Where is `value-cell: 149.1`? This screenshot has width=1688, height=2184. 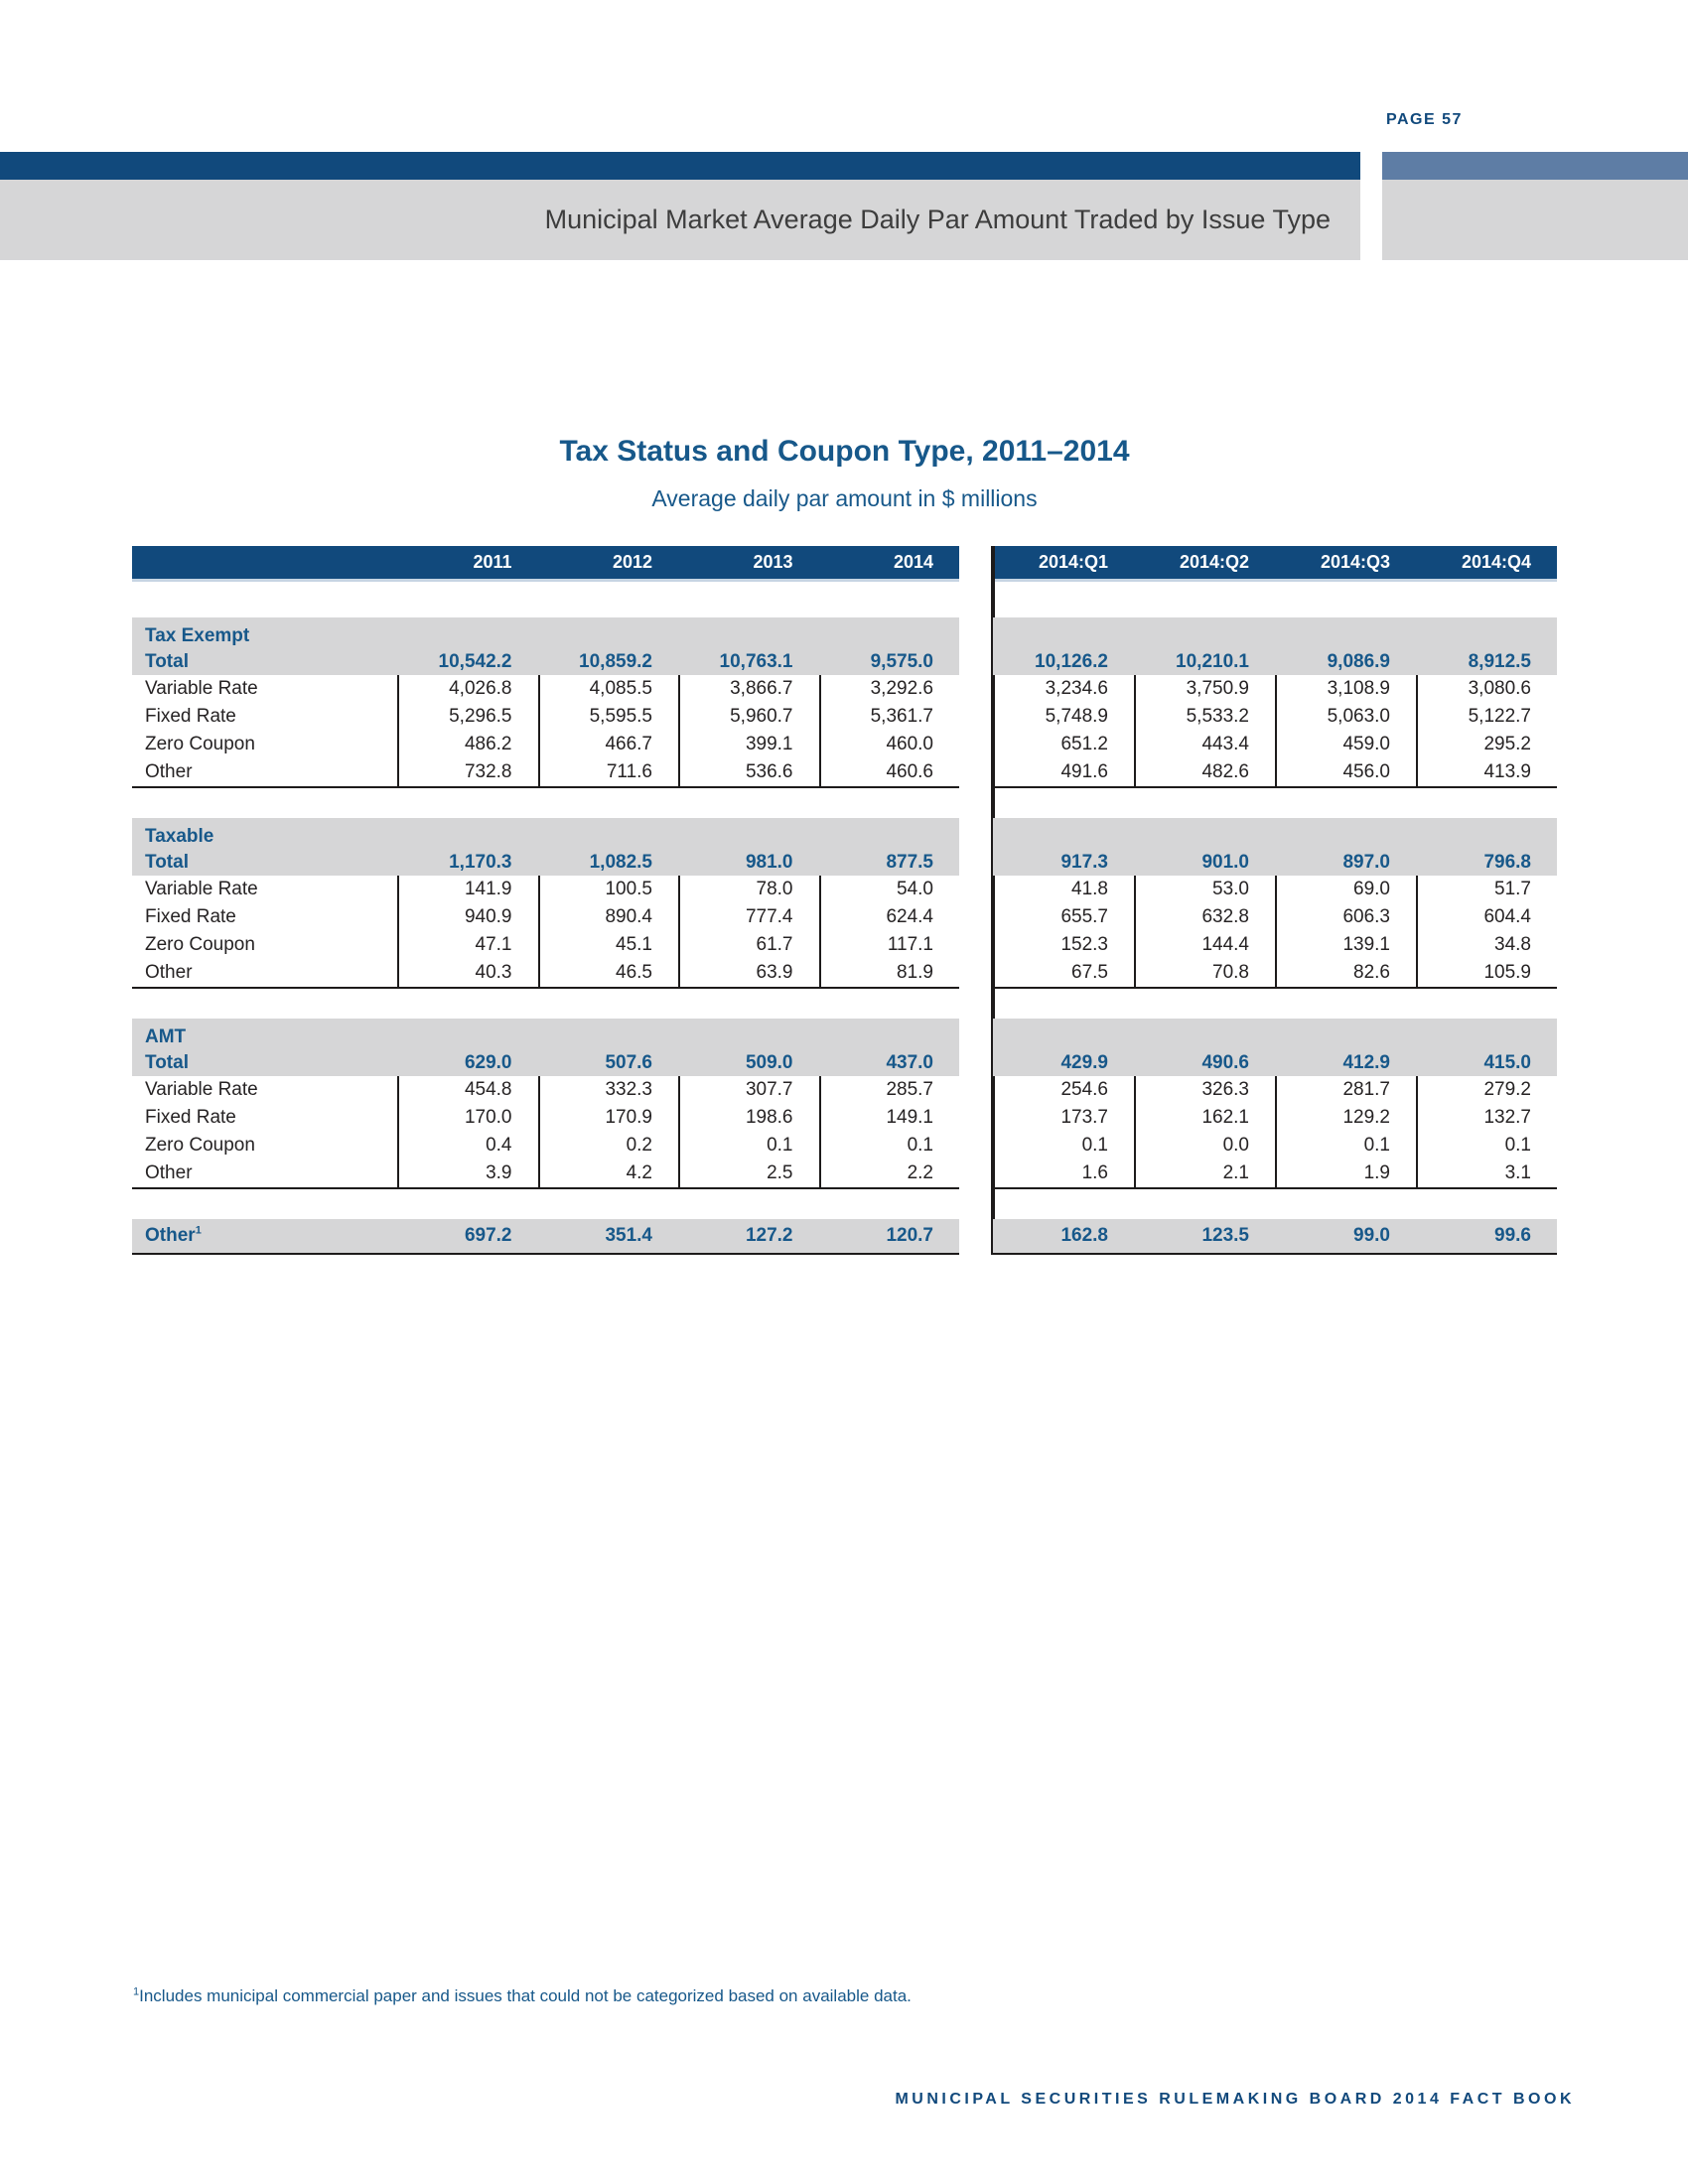
value-cell: 149.1 is located at coordinates (889, 1118).